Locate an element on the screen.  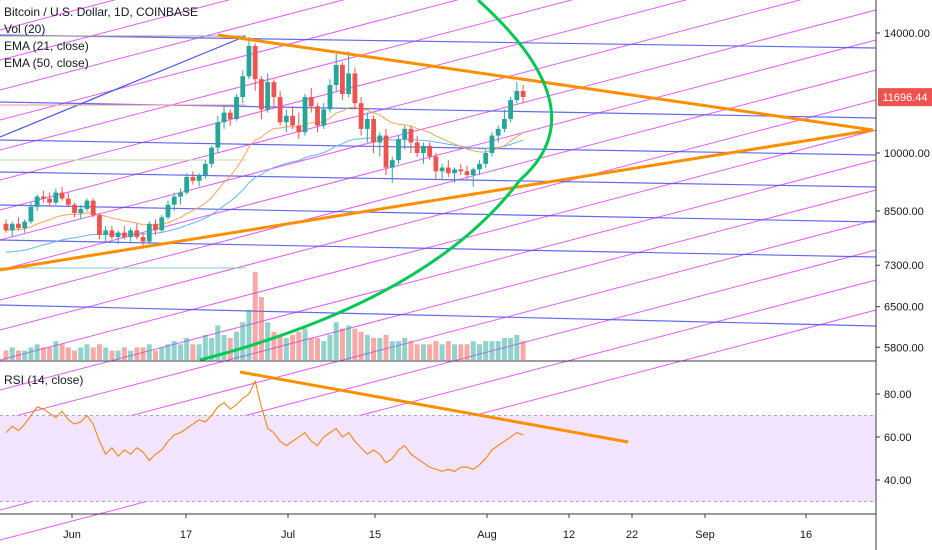
time-tick-label: Jun is located at coordinates (72, 535).